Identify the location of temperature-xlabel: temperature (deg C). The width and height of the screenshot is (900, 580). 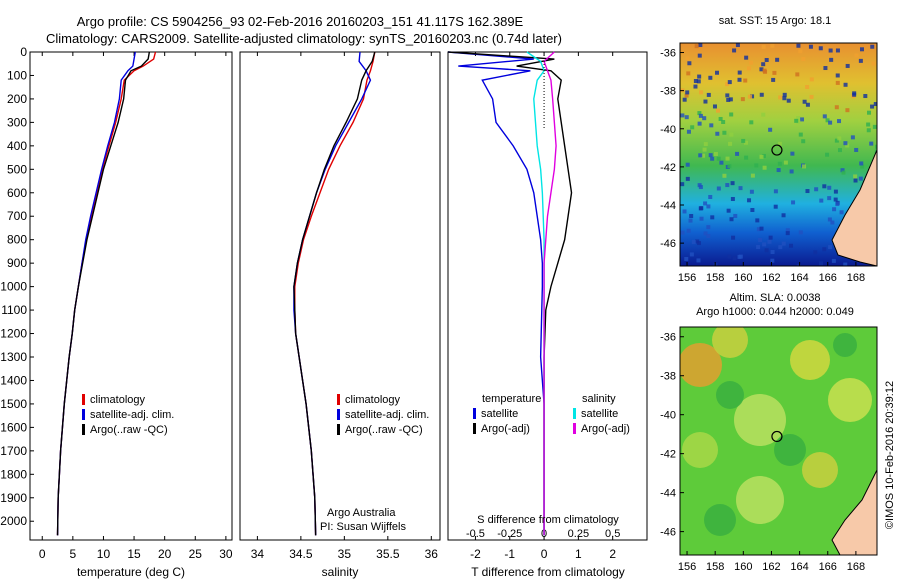
(131, 572).